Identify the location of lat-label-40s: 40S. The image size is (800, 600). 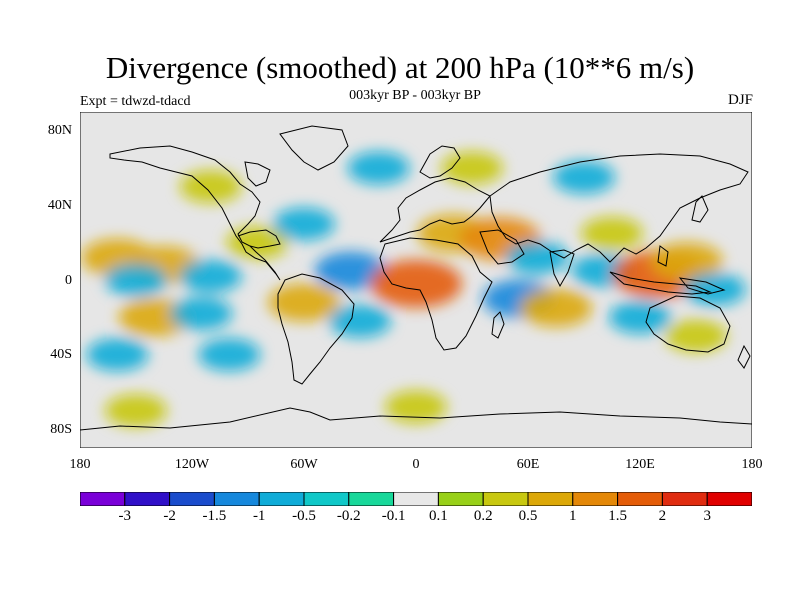
(61, 354).